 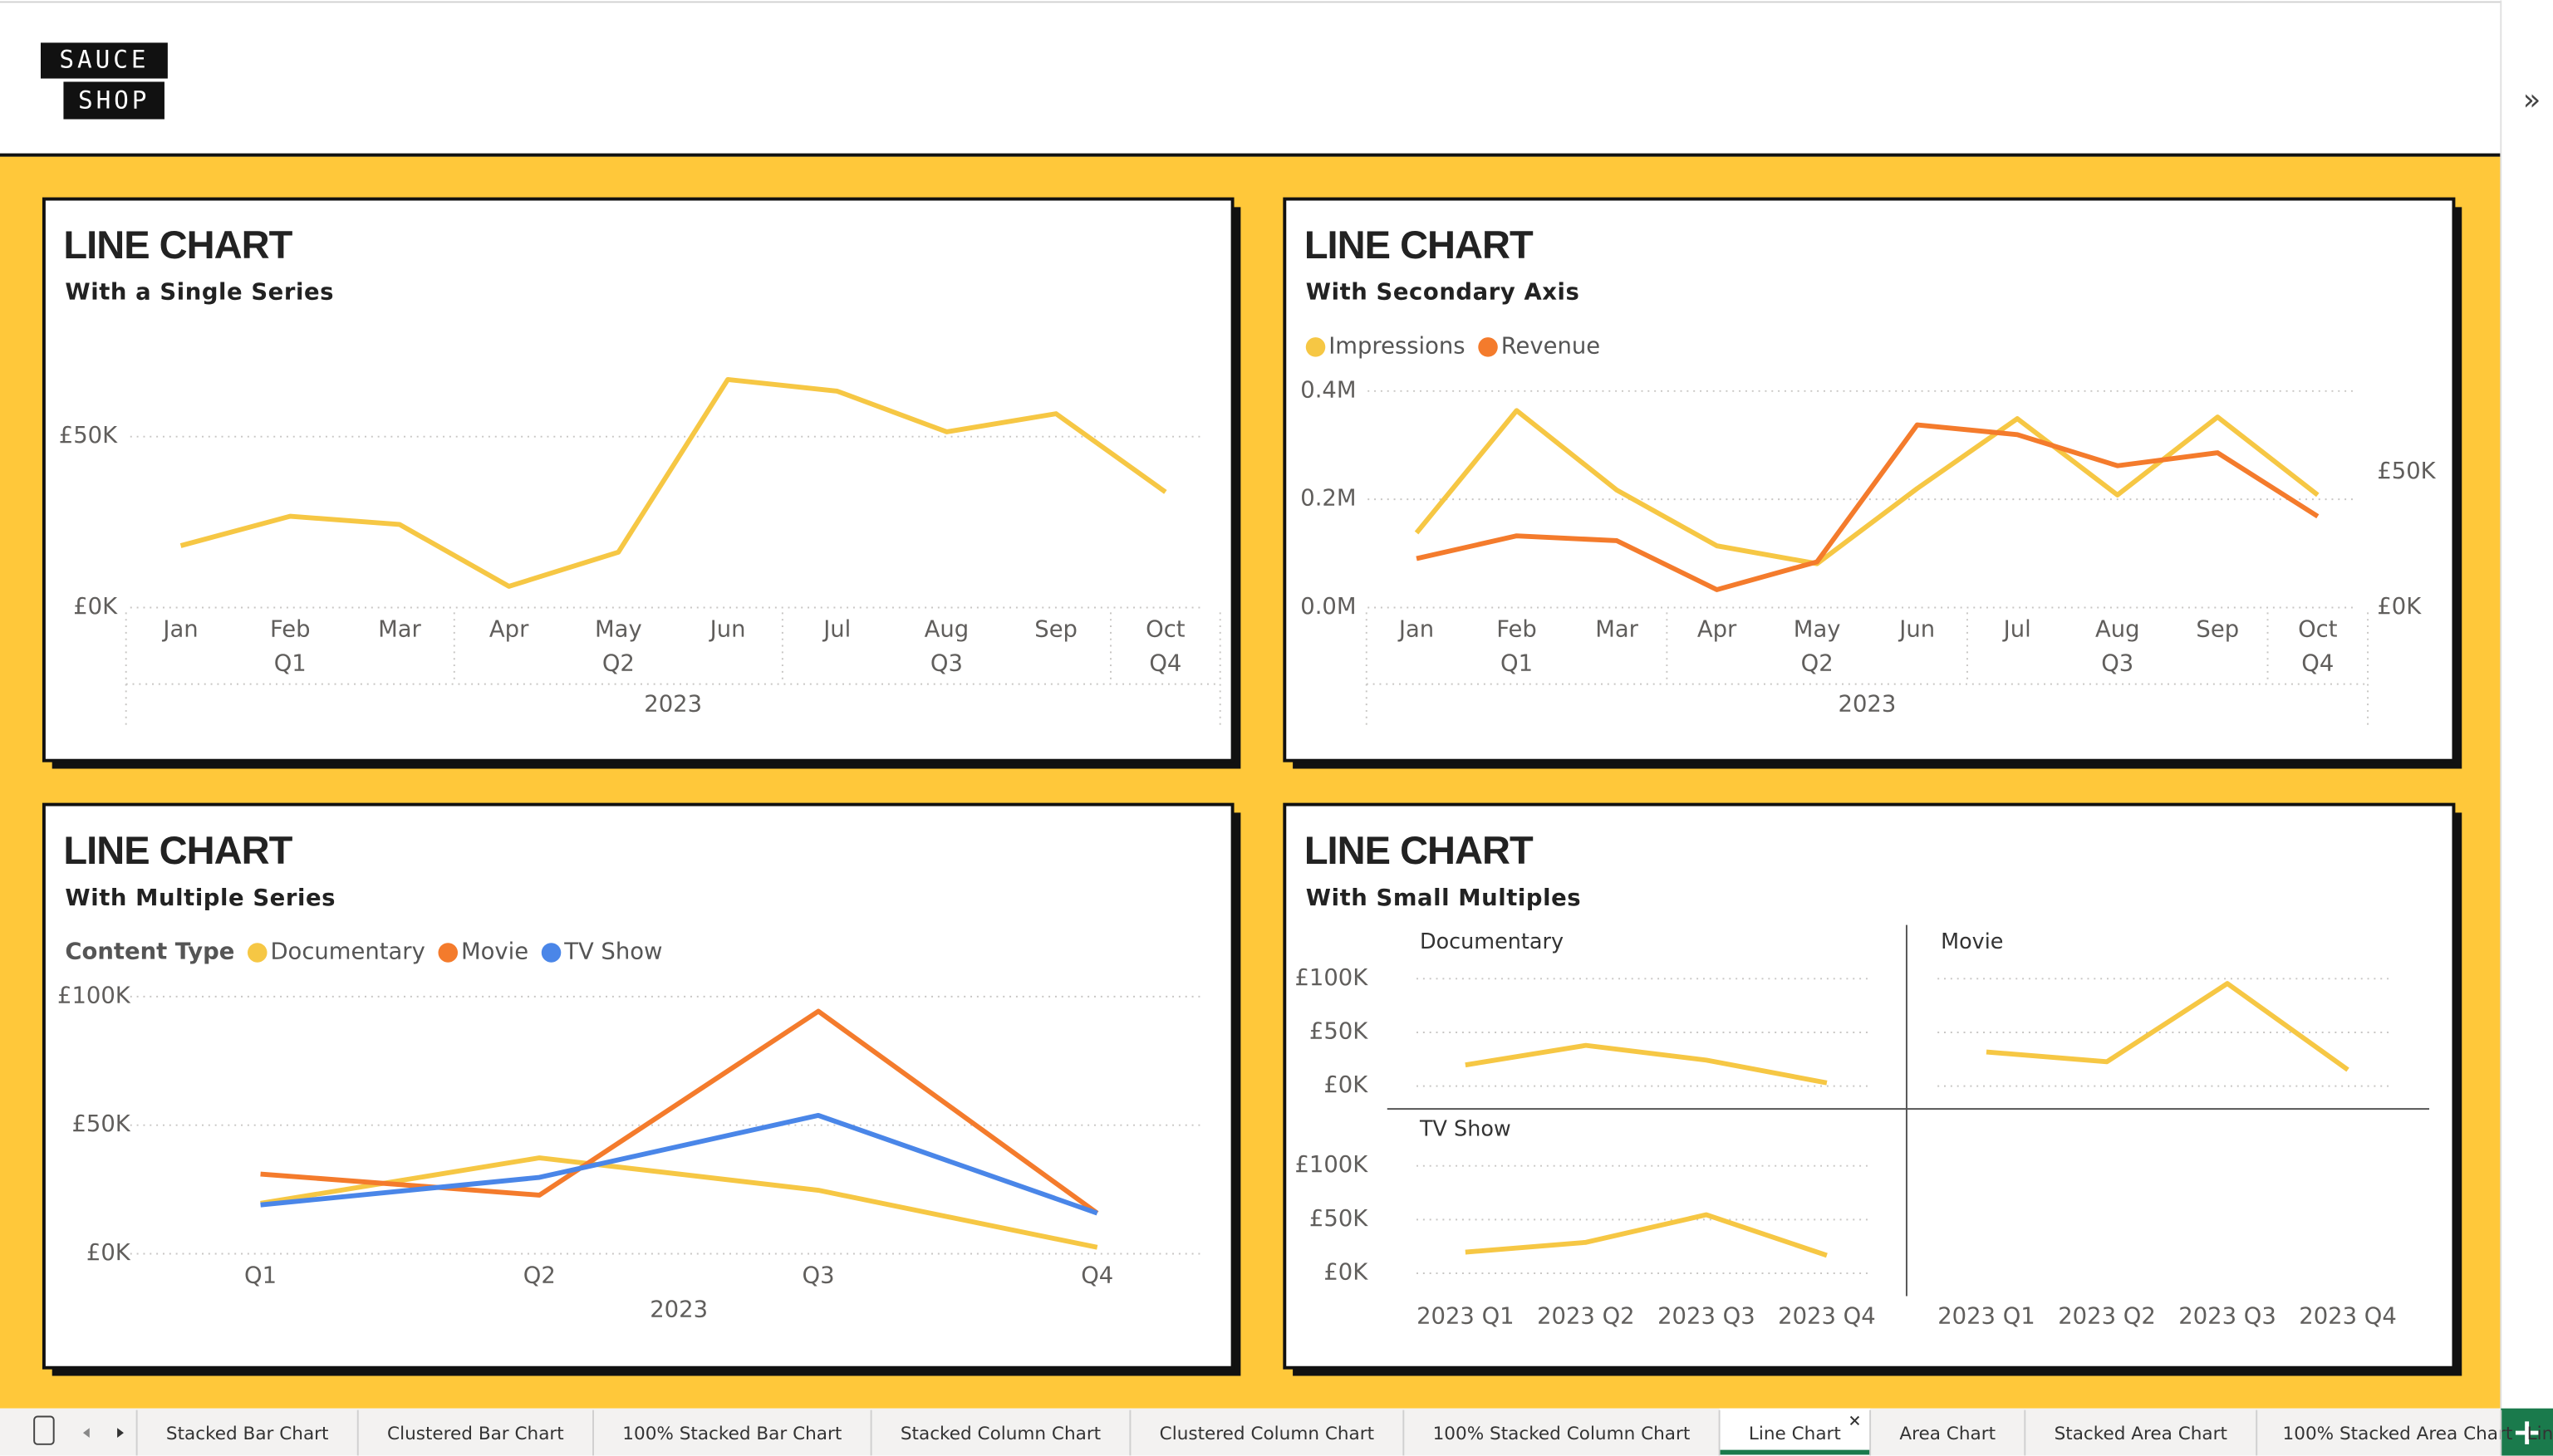 I want to click on page-tab: Stacked Area Chart, so click(x=2141, y=1434).